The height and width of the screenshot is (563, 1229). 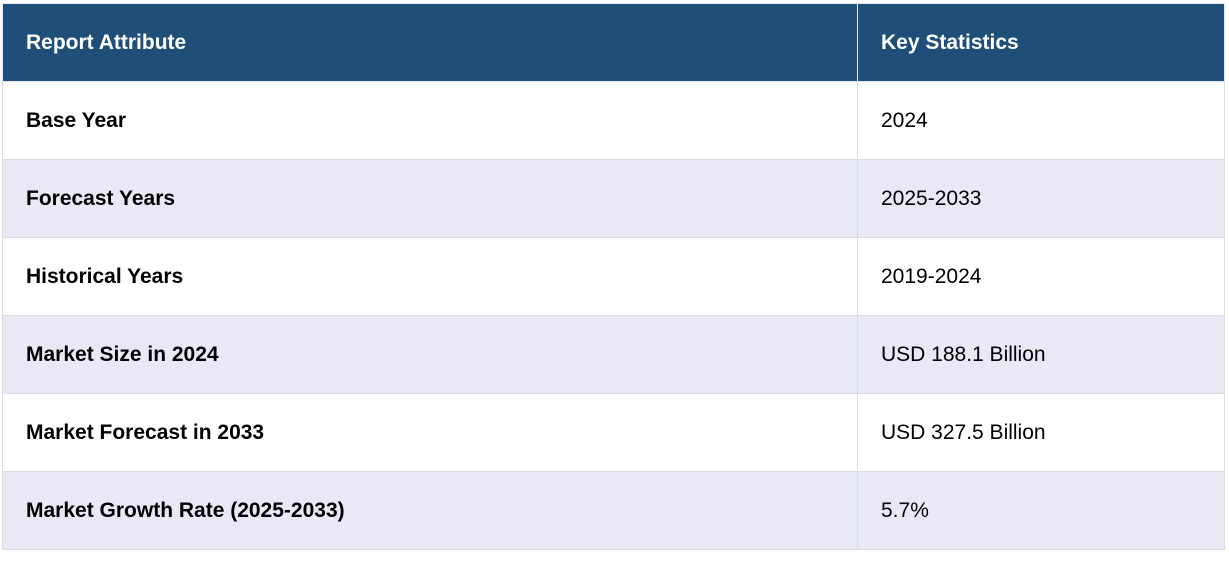 I want to click on table-row: Historical Years 2019-2024, so click(x=613, y=276).